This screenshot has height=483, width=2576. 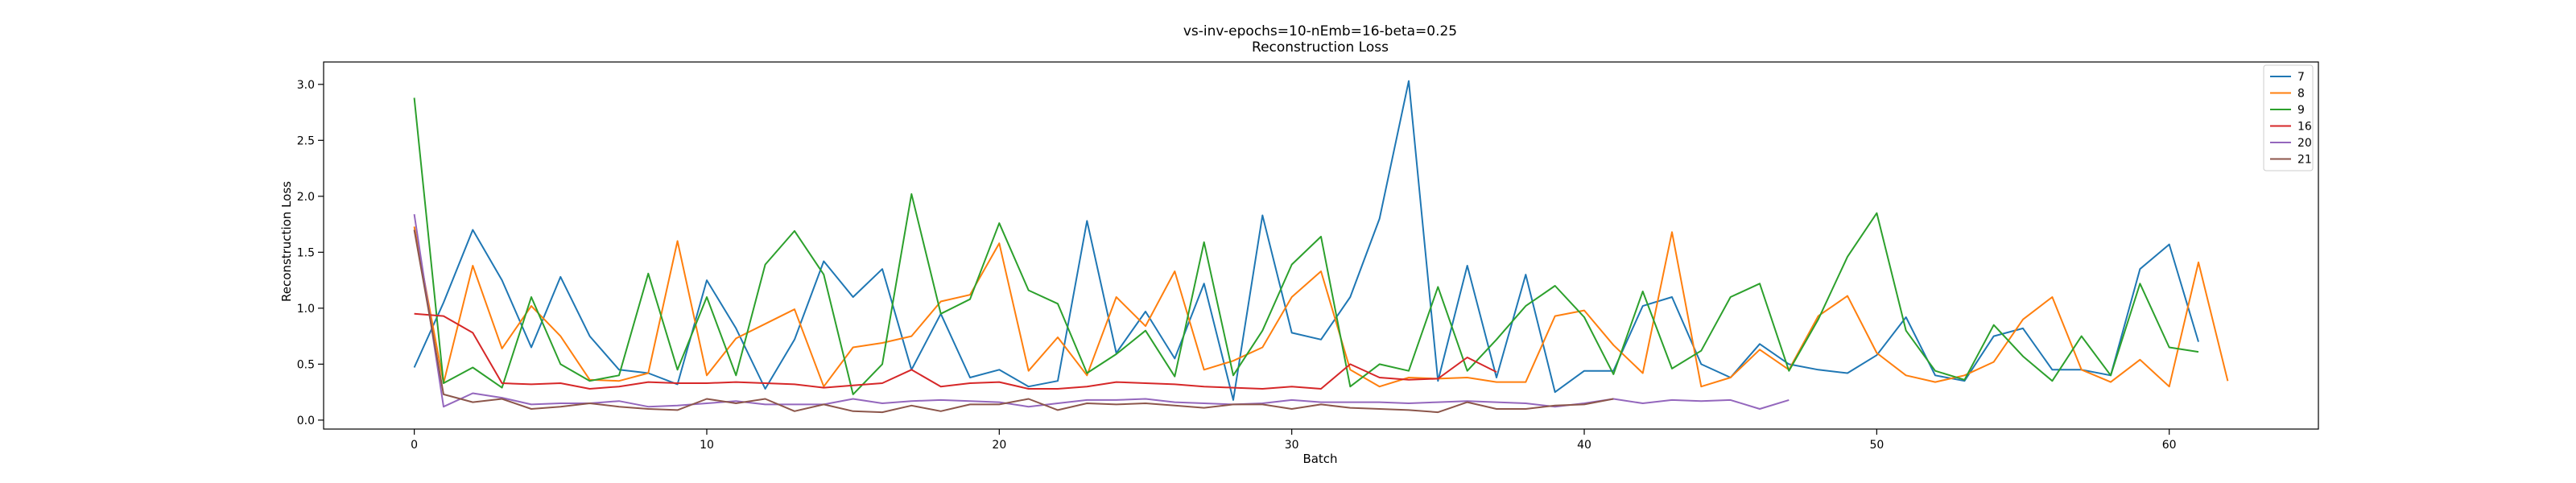 What do you see at coordinates (286, 242) in the screenshot?
I see `y-axis-label: Reconstruction Loss` at bounding box center [286, 242].